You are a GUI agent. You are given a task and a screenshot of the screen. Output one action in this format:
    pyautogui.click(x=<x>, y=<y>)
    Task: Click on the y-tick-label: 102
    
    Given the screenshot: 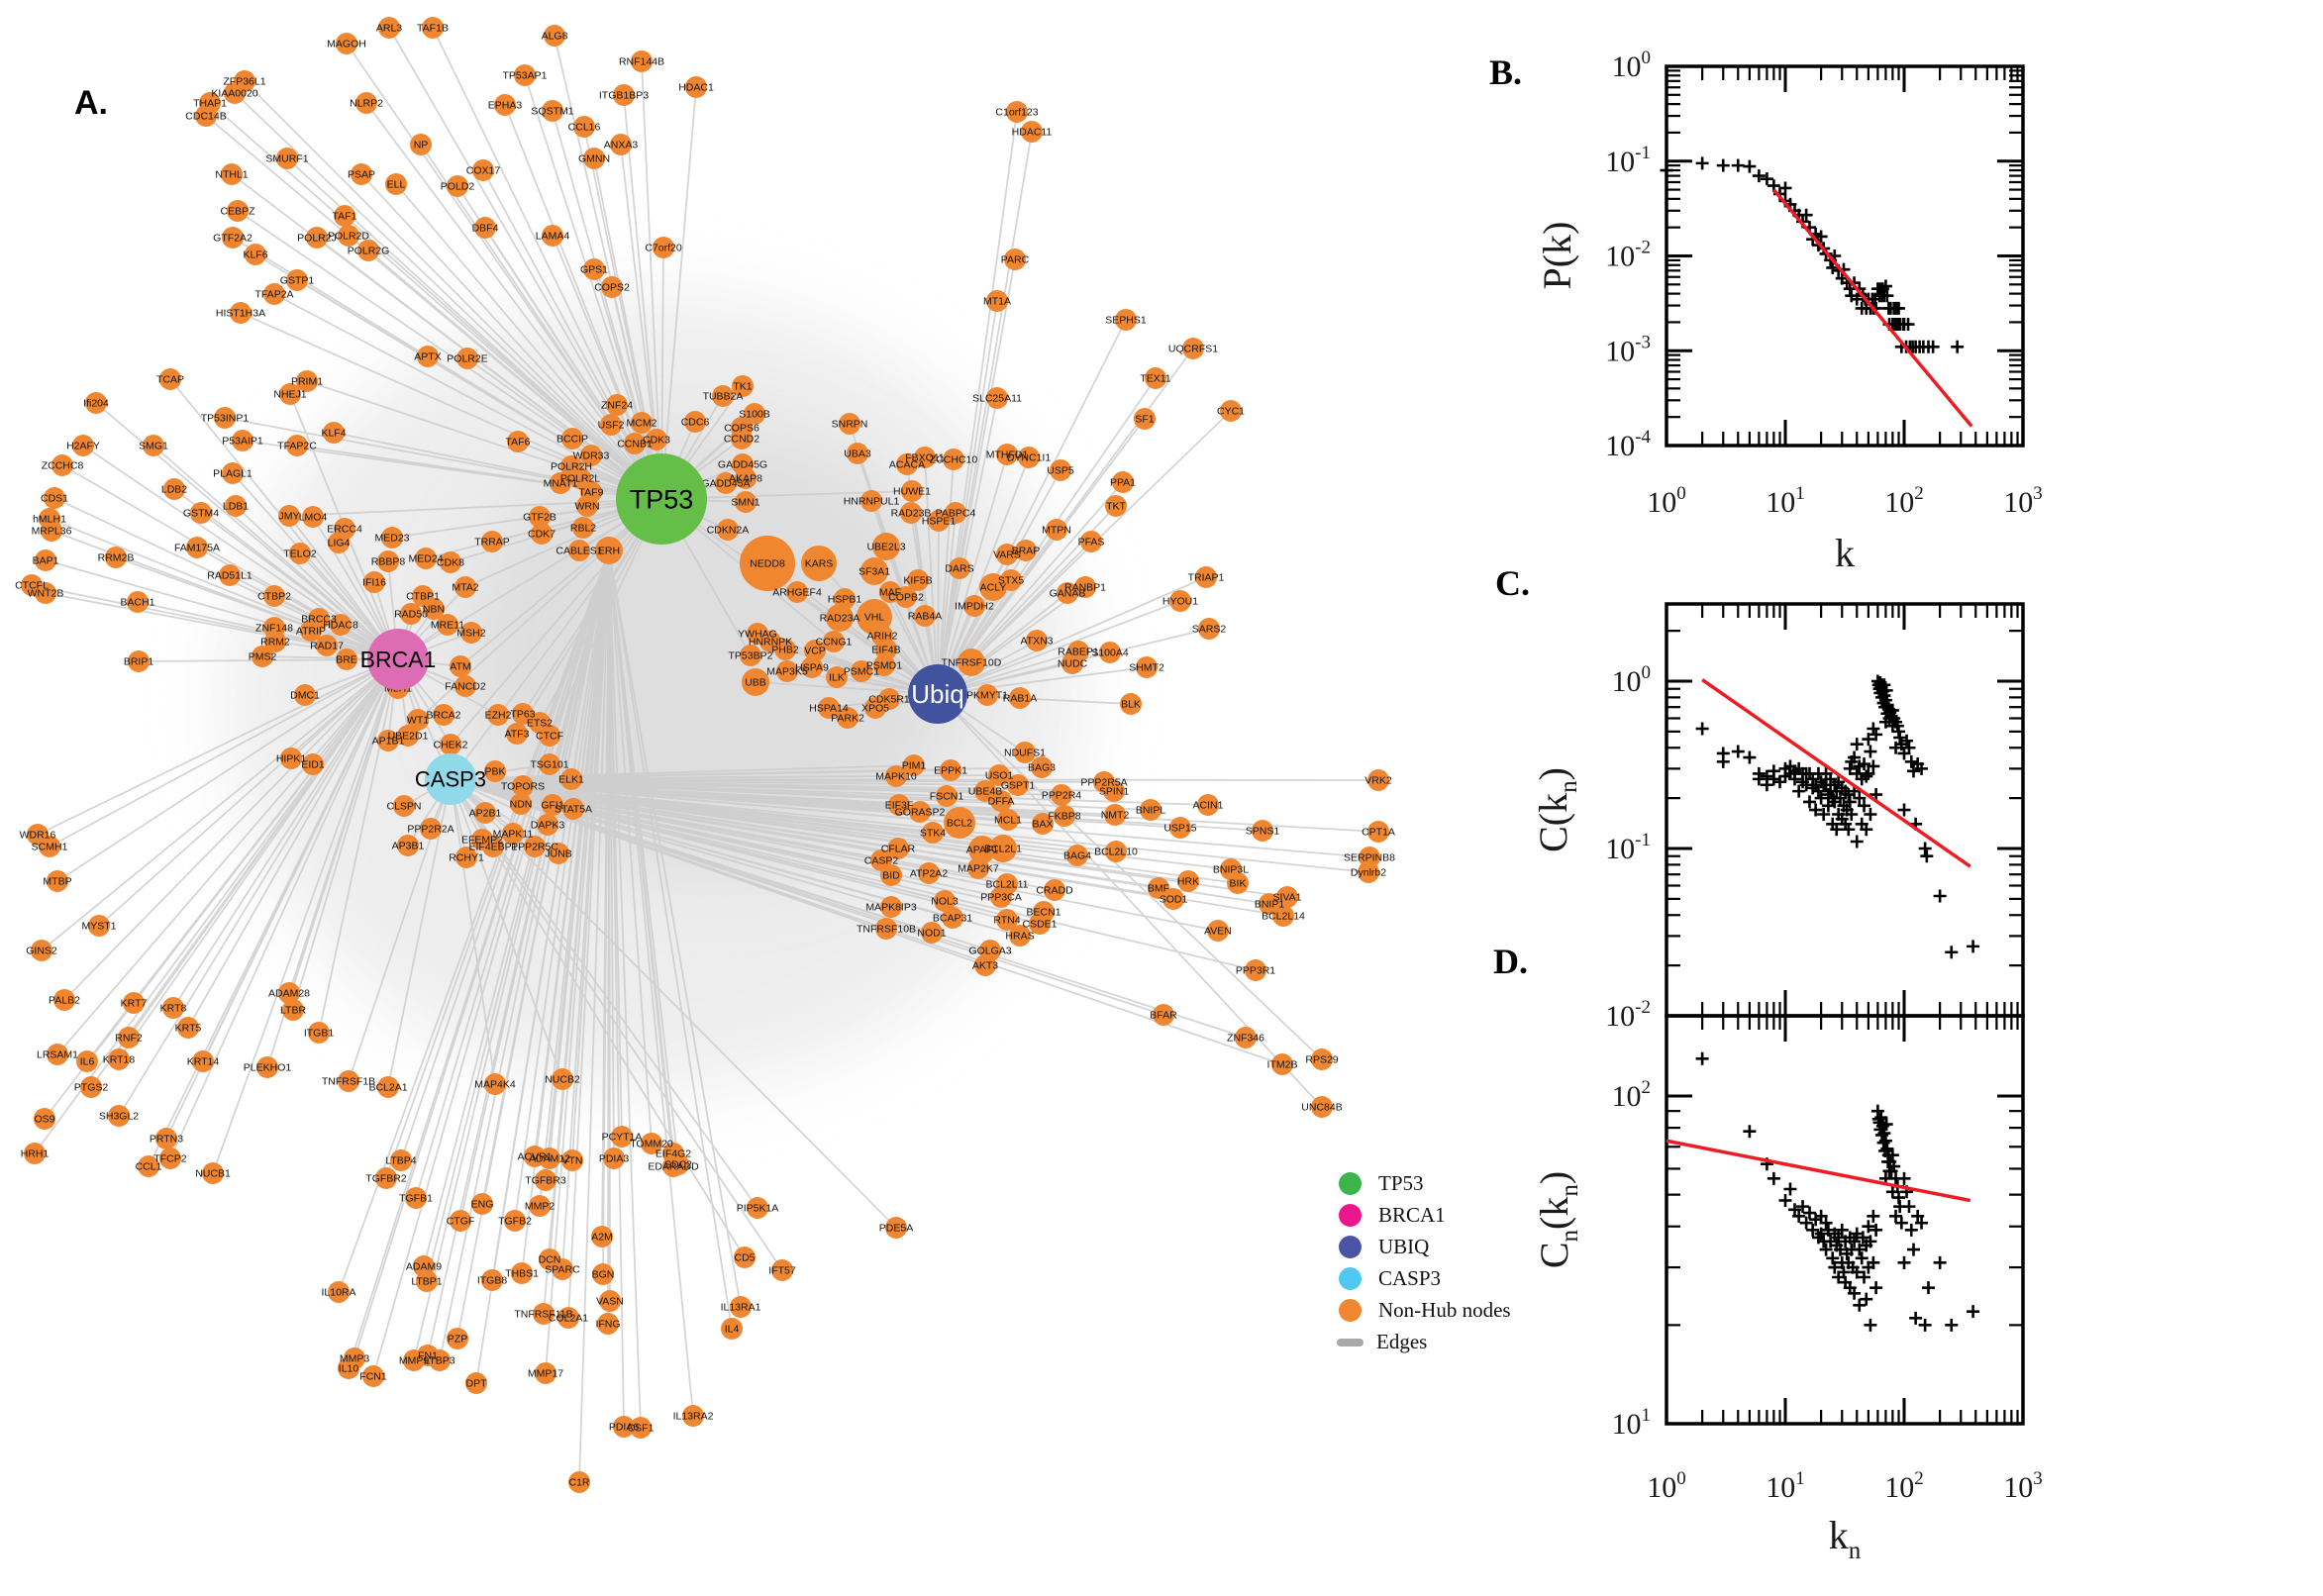 What is the action you would take?
    pyautogui.click(x=1632, y=1095)
    